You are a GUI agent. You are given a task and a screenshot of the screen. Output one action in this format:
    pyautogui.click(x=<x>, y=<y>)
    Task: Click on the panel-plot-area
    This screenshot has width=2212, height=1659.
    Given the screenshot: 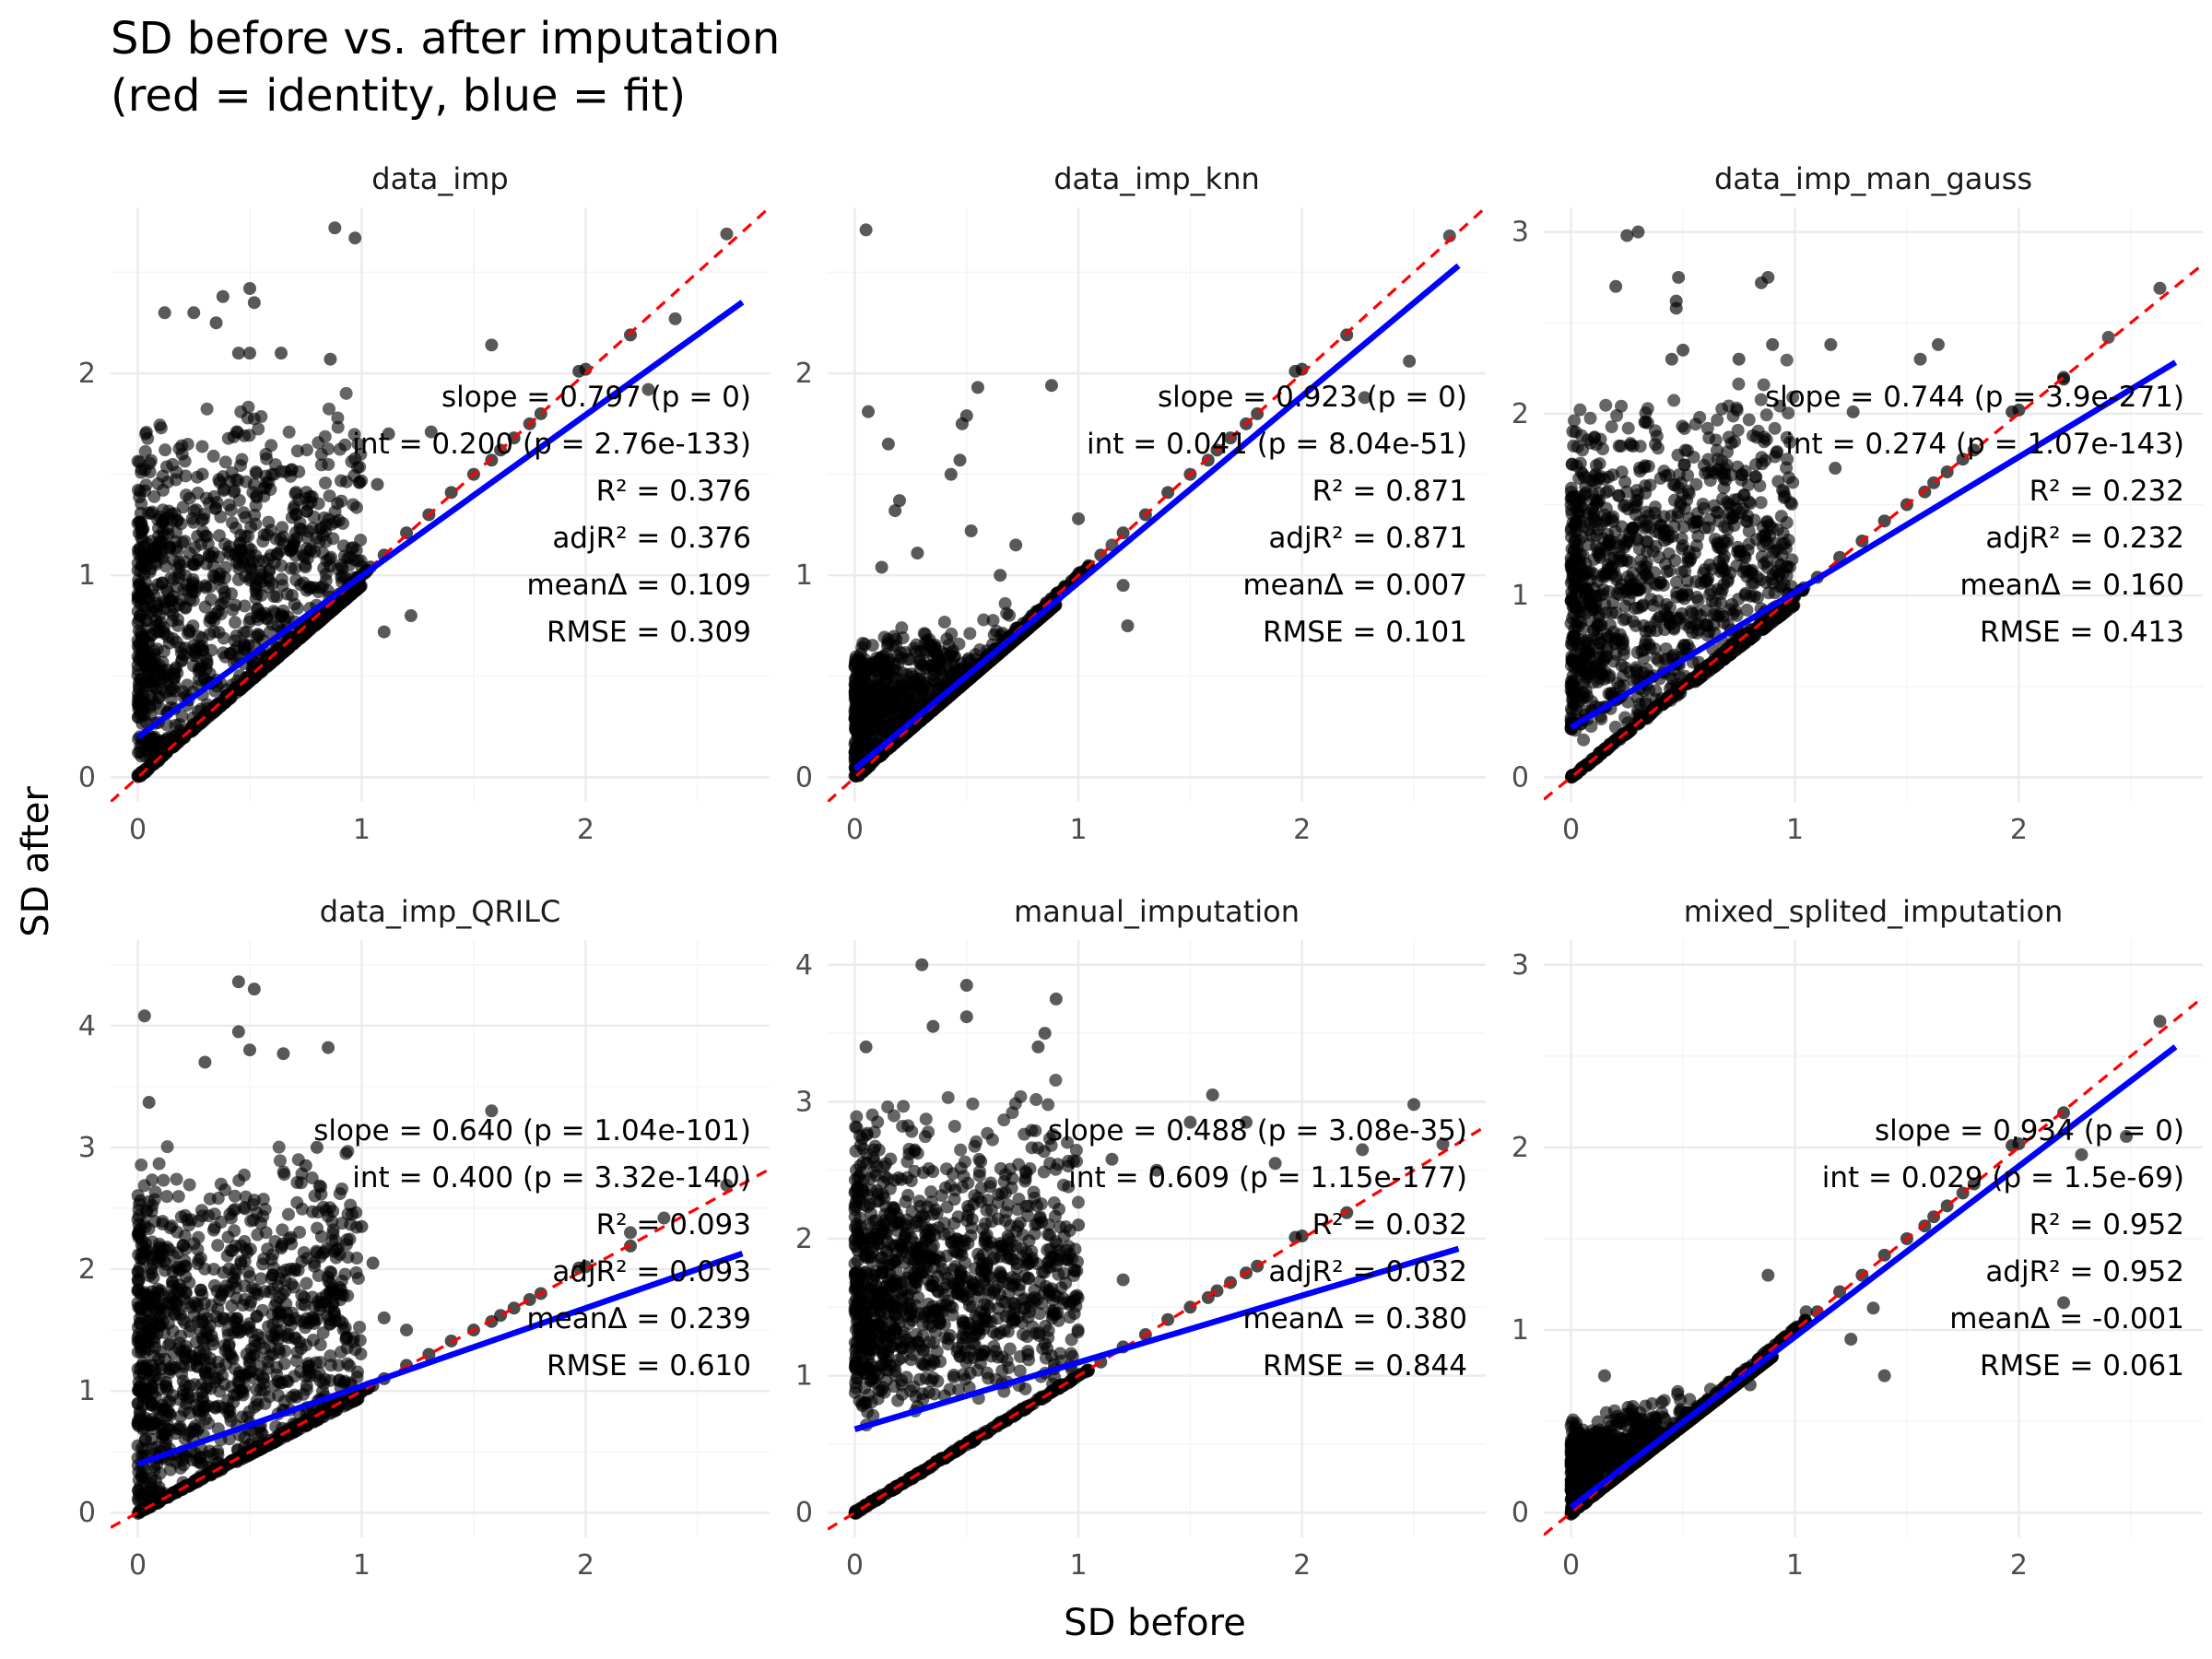 What is the action you would take?
    pyautogui.click(x=440, y=504)
    